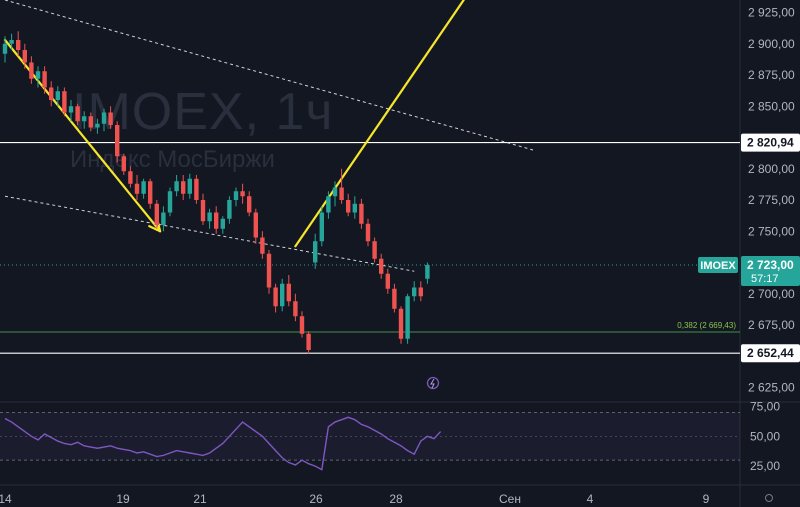  I want to click on fib-level-label: 0,382 (2 669,43), so click(706, 325).